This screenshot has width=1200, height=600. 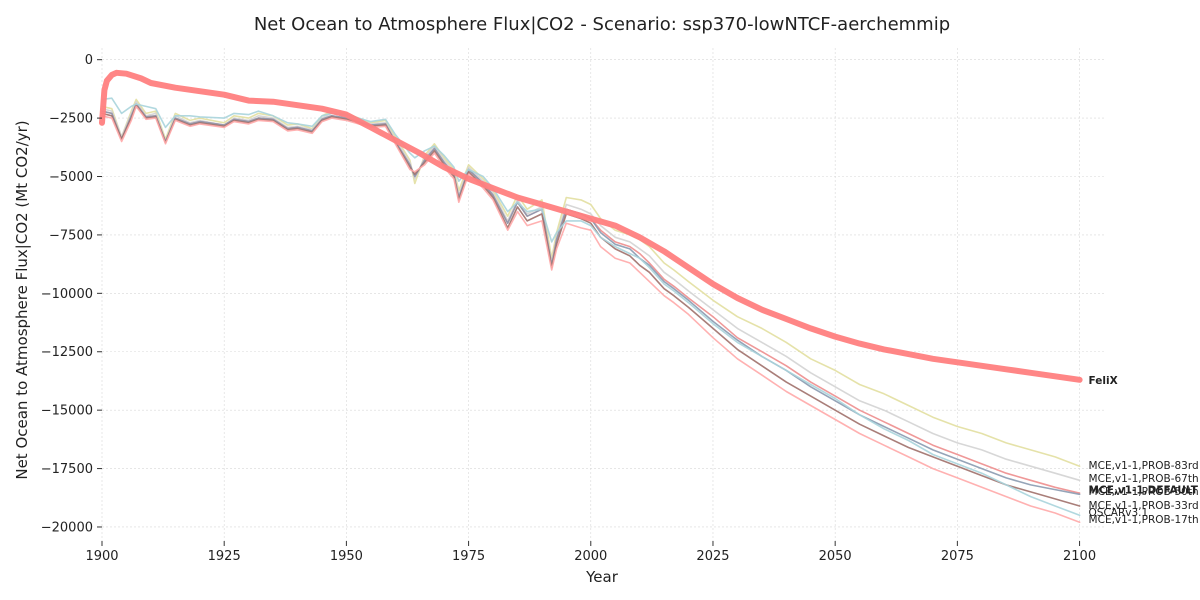 What do you see at coordinates (71, 177) in the screenshot?
I see `y-tick-label: −5000` at bounding box center [71, 177].